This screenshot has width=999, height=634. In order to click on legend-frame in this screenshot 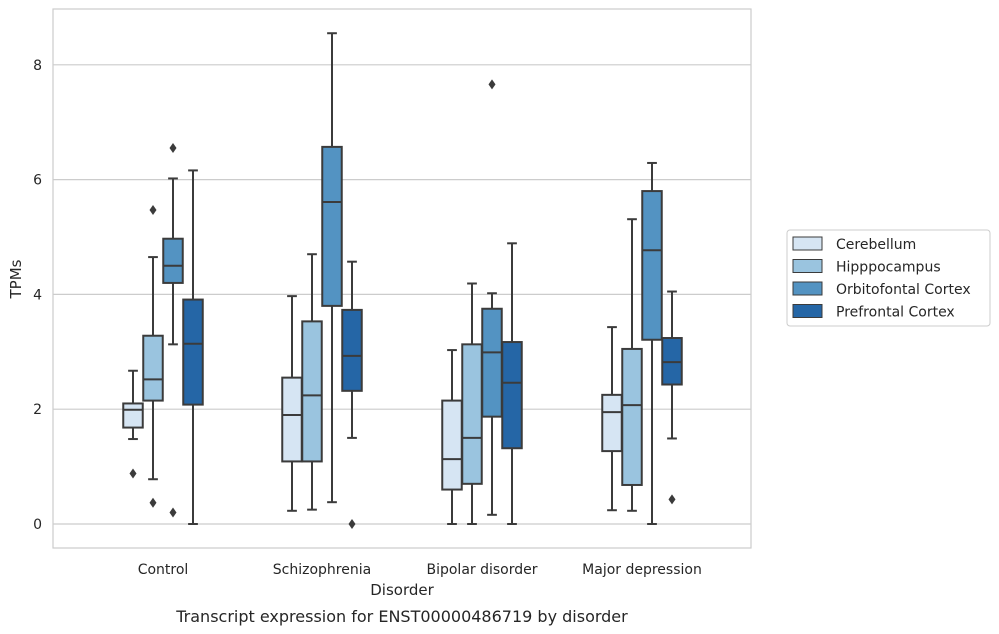, I will do `click(888, 278)`.